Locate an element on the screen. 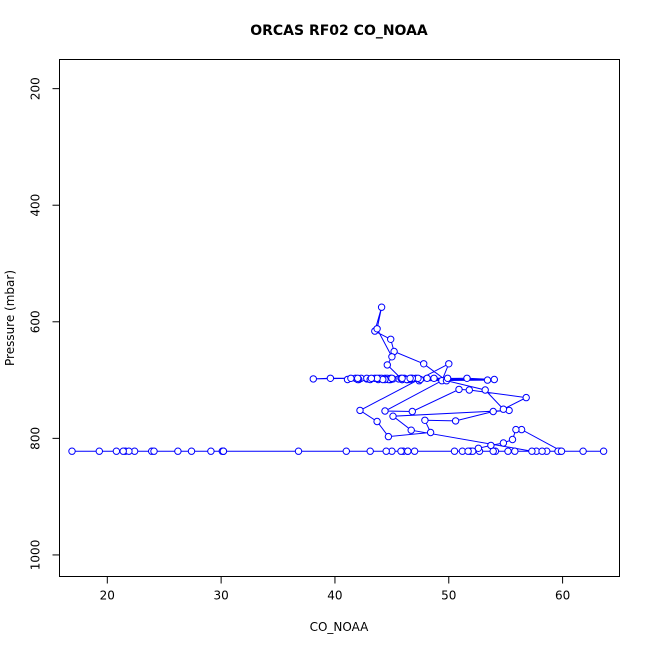 Image resolution: width=650 pixels, height=650 pixels. x-axis: 20 30 40 50 60 is located at coordinates (335, 589).